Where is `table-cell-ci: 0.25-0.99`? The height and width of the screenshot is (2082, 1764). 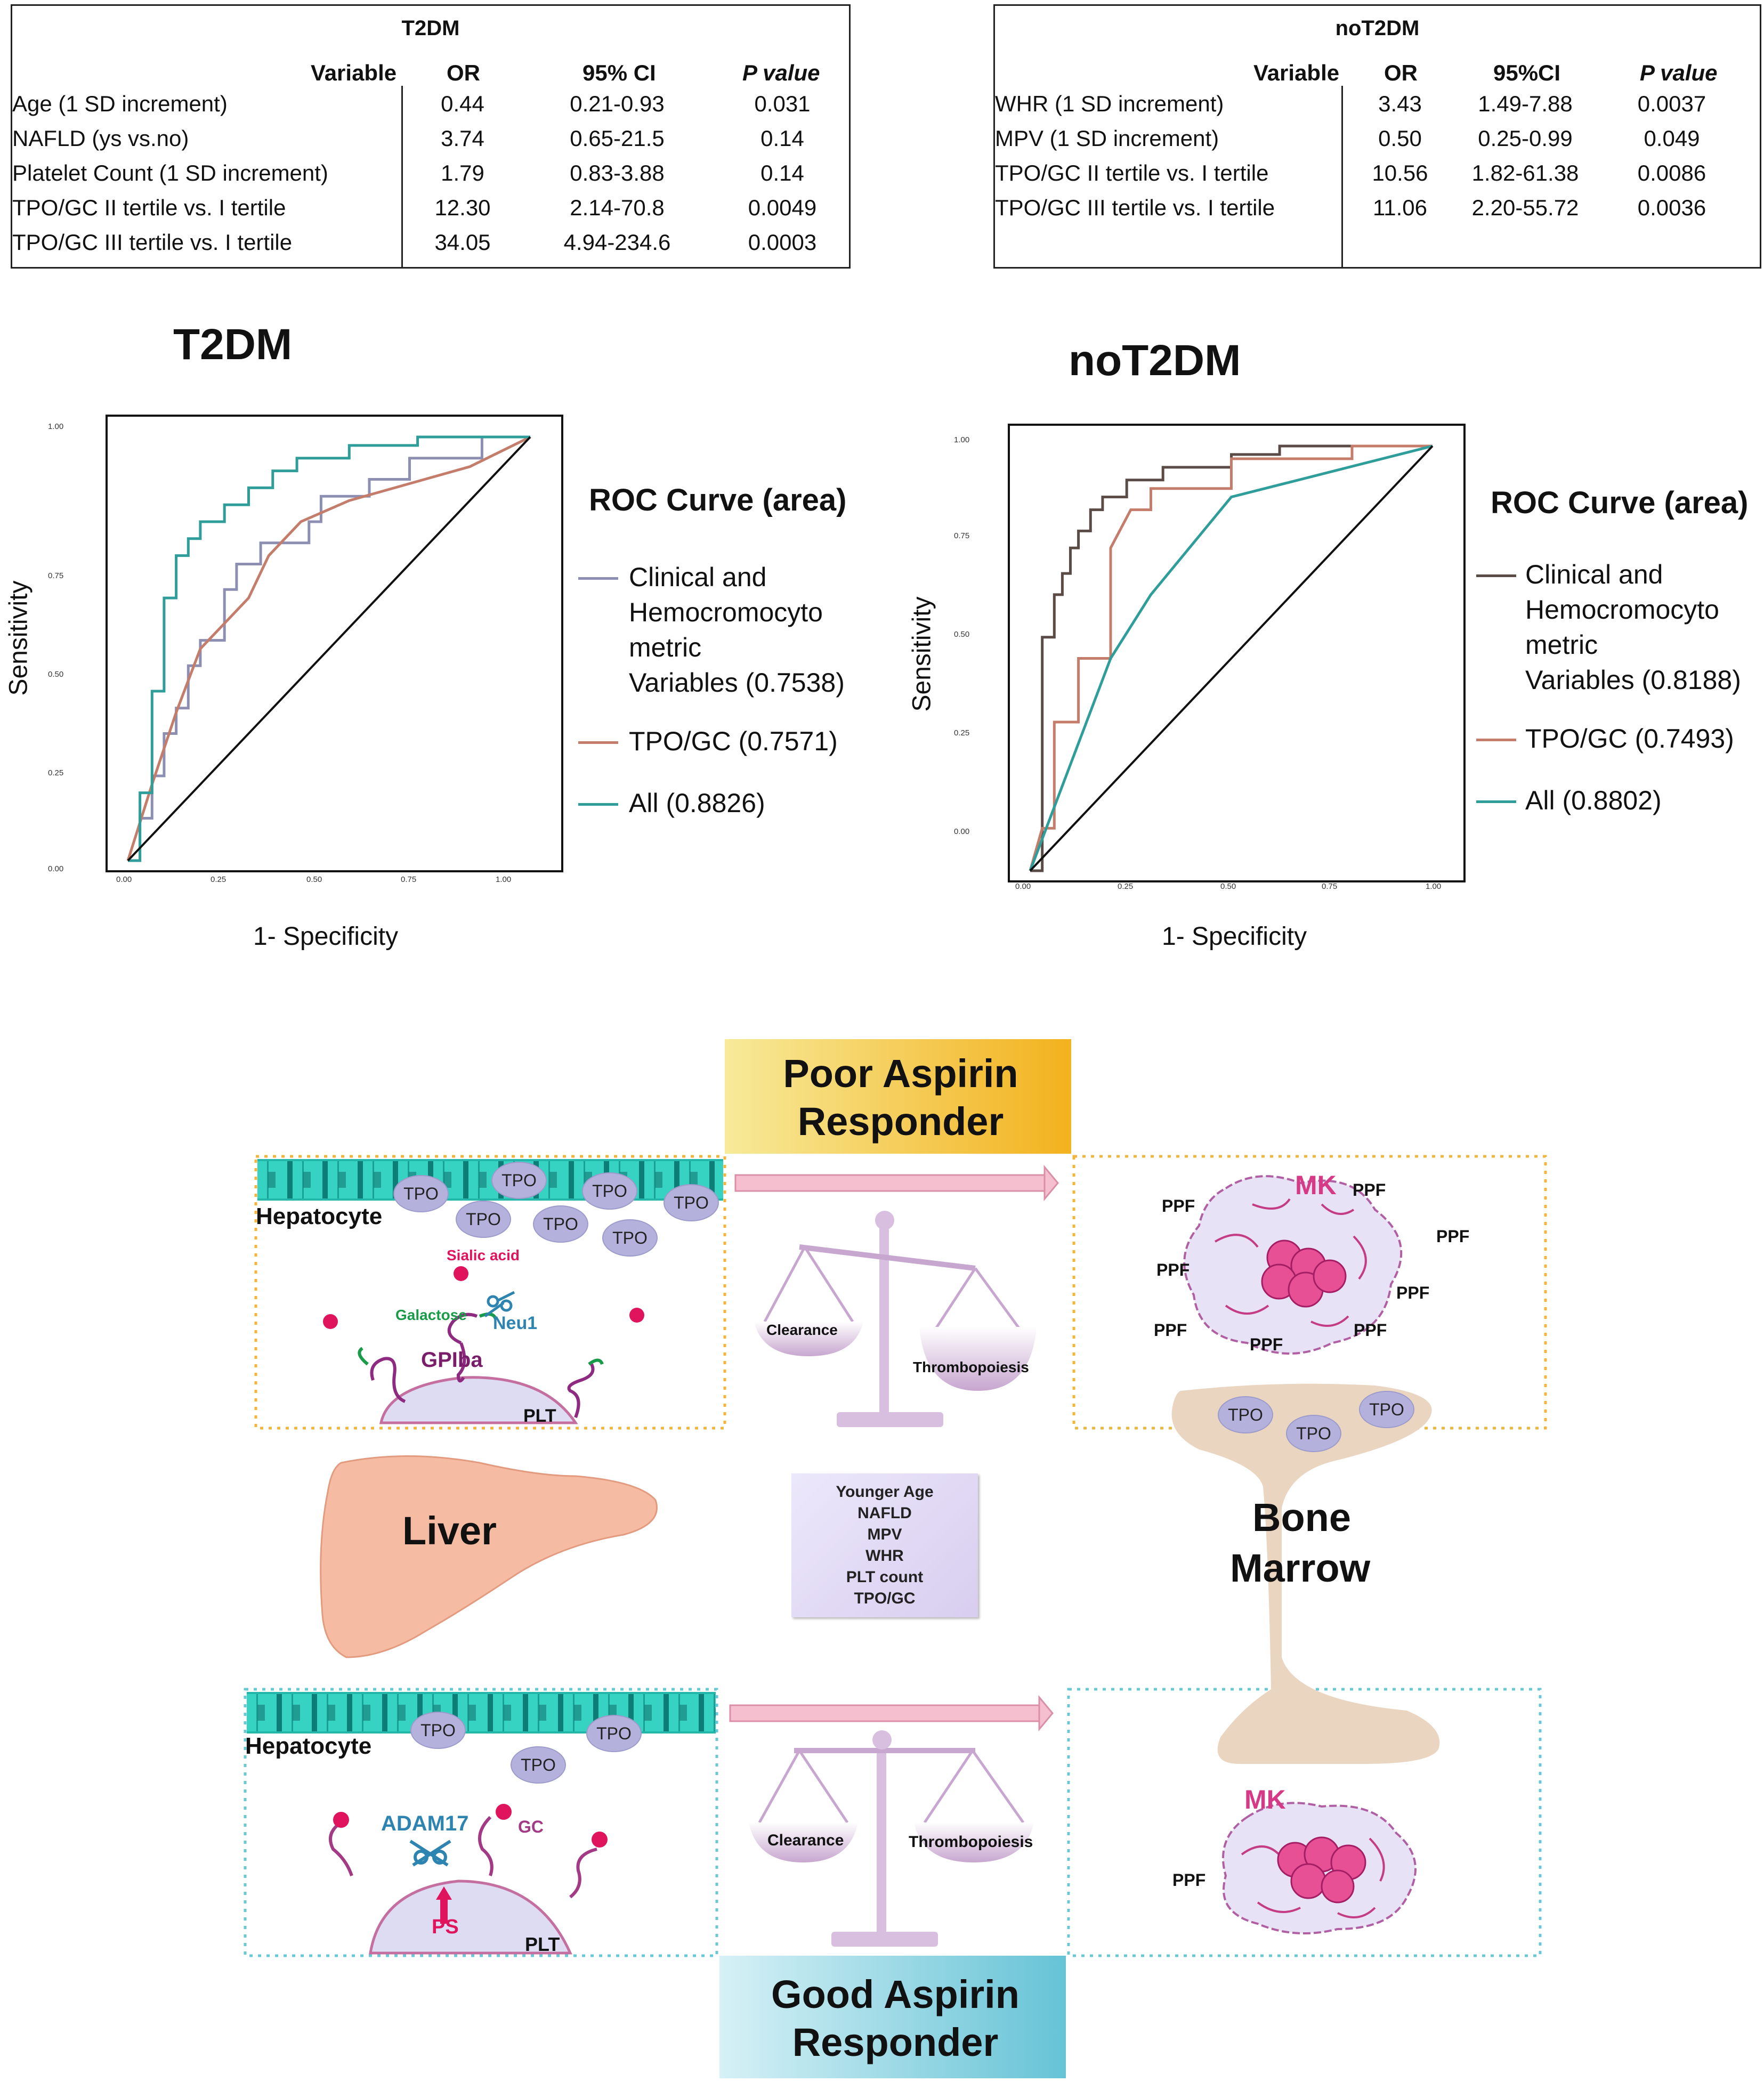 table-cell-ci: 0.25-0.99 is located at coordinates (1525, 138).